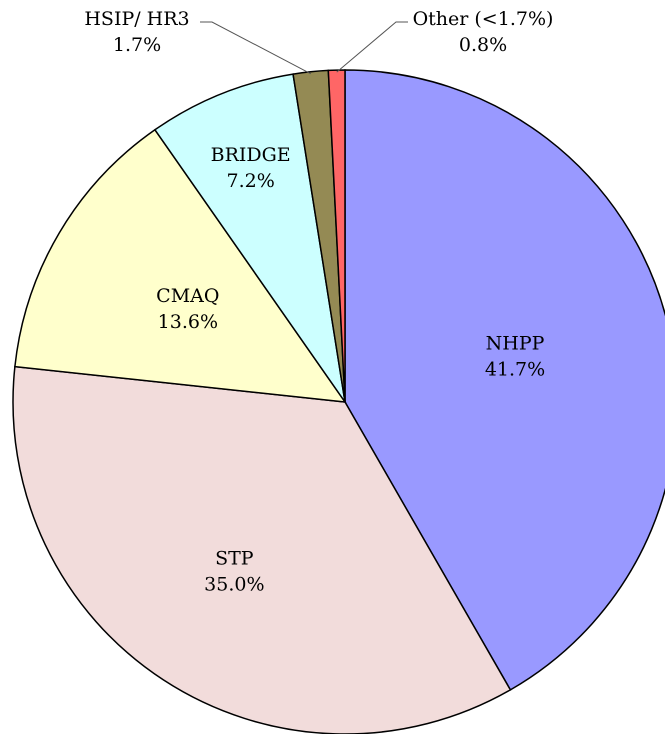  Describe the element at coordinates (515, 370) in the screenshot. I see `slice-value-label: 41.7%` at that location.